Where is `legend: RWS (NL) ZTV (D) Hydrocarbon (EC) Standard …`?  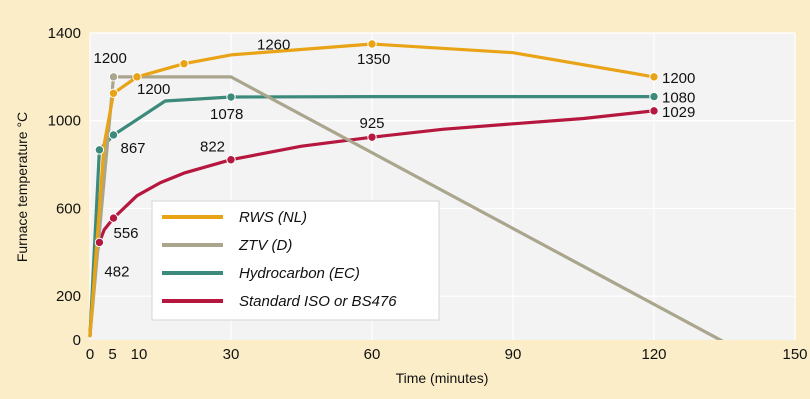 legend: RWS (NL) ZTV (D) Hydrocarbon (EC) Standard … is located at coordinates (295, 260).